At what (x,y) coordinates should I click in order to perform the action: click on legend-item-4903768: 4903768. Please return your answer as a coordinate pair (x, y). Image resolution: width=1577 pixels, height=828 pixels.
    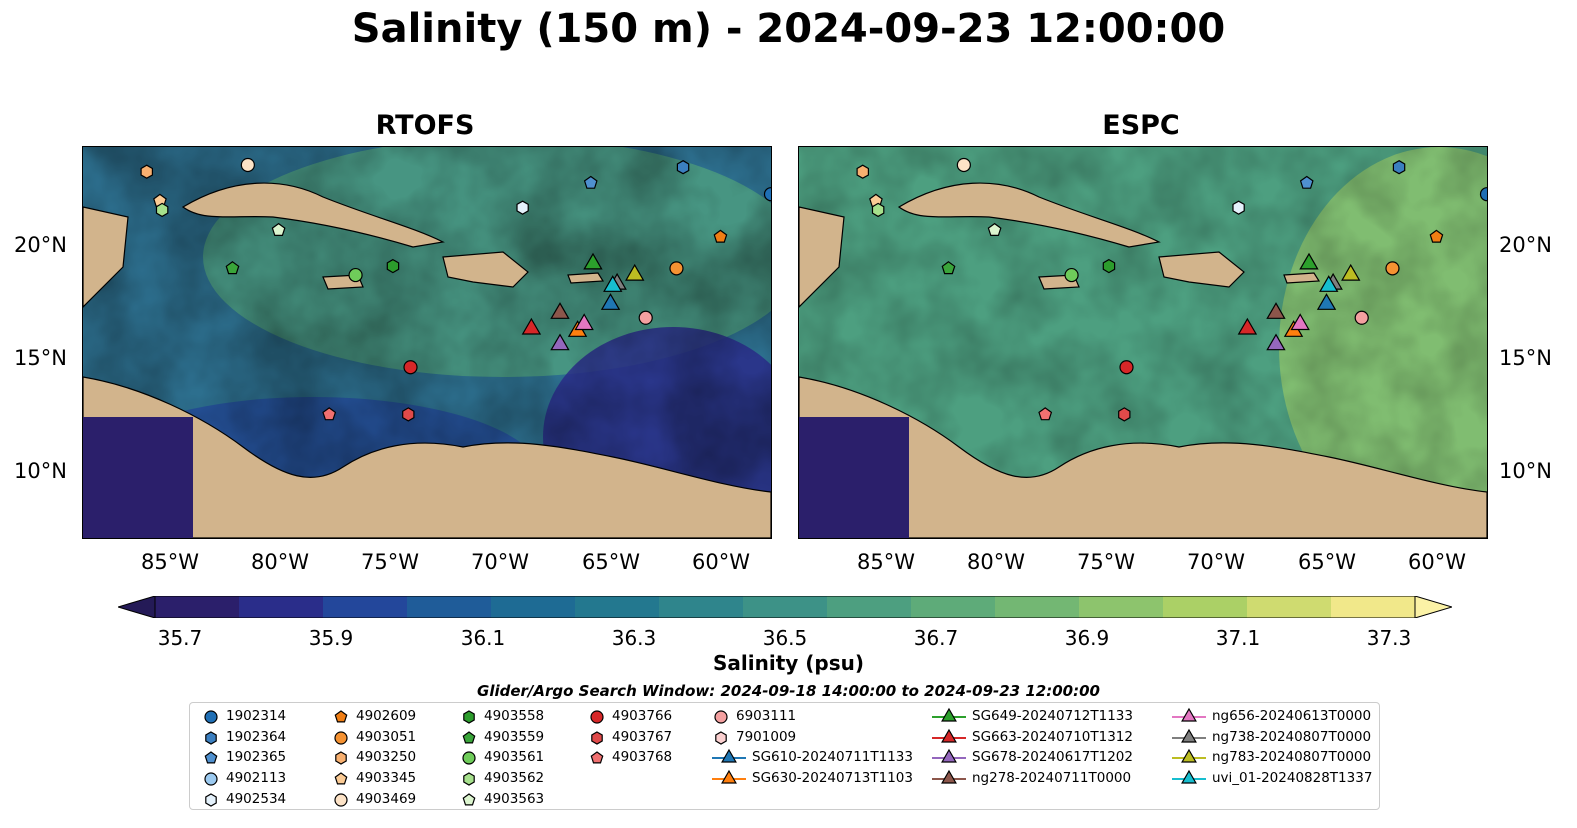
    Looking at the image, I should click on (630, 757).